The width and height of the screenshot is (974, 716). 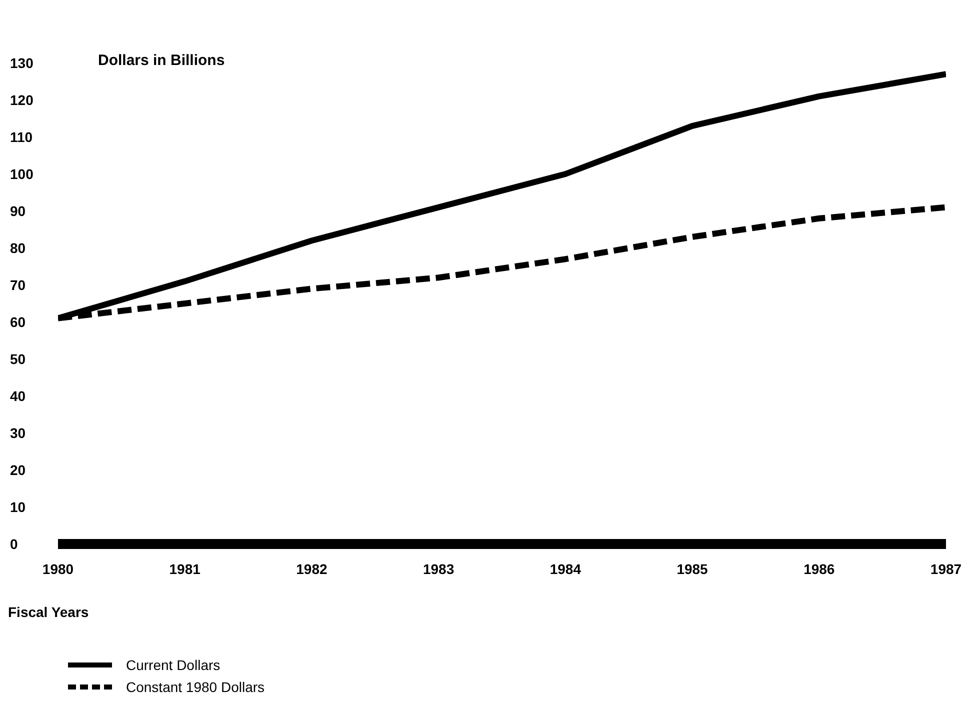 What do you see at coordinates (161, 60) in the screenshot?
I see `y-axis-title: Dollars in Billions` at bounding box center [161, 60].